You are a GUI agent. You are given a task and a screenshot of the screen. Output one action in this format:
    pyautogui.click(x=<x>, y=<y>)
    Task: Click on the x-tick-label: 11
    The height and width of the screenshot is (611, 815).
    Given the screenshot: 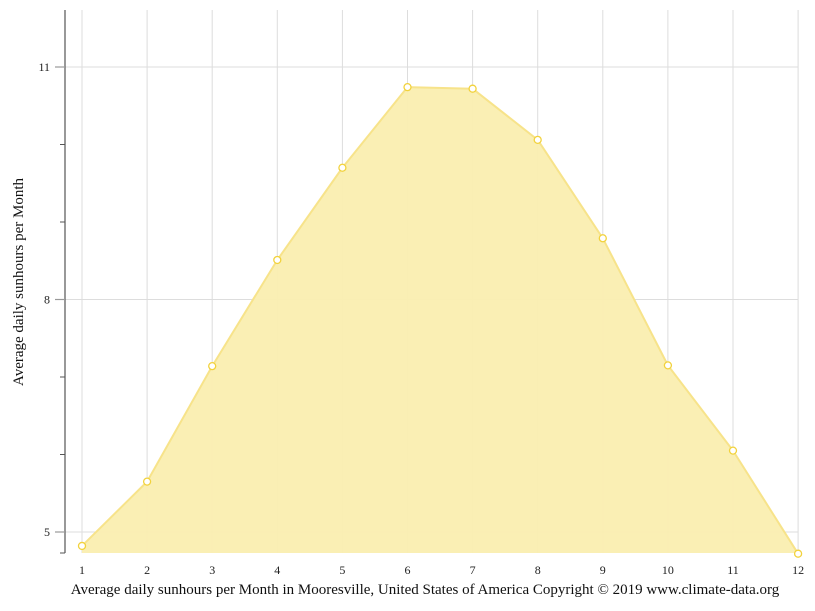 What is the action you would take?
    pyautogui.click(x=733, y=570)
    